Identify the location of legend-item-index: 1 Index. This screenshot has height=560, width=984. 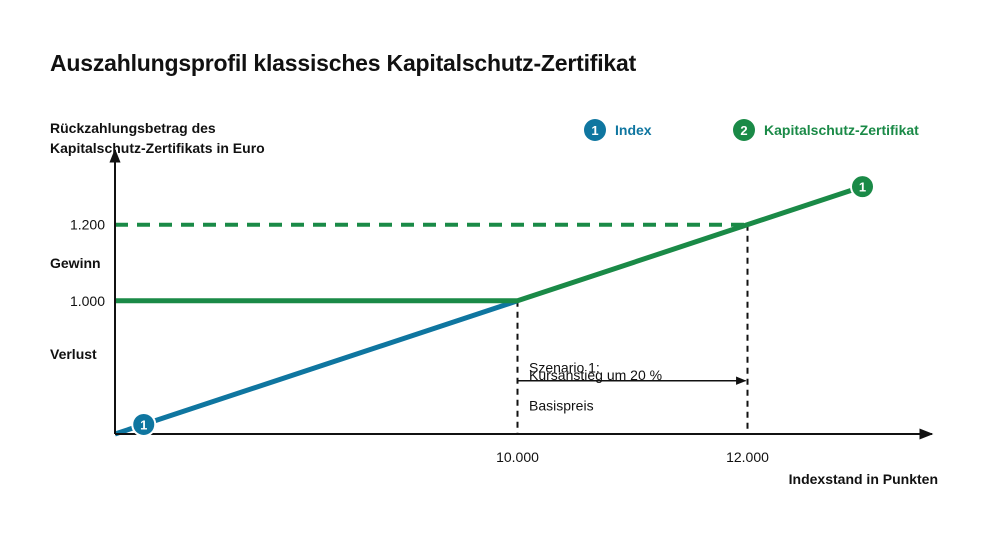
(618, 130).